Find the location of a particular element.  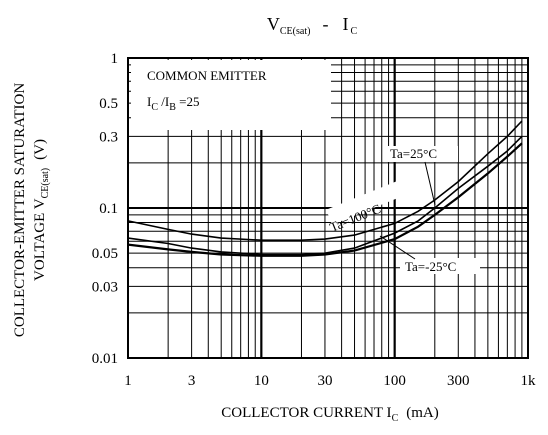

label-bg-m25 is located at coordinates (440, 266).